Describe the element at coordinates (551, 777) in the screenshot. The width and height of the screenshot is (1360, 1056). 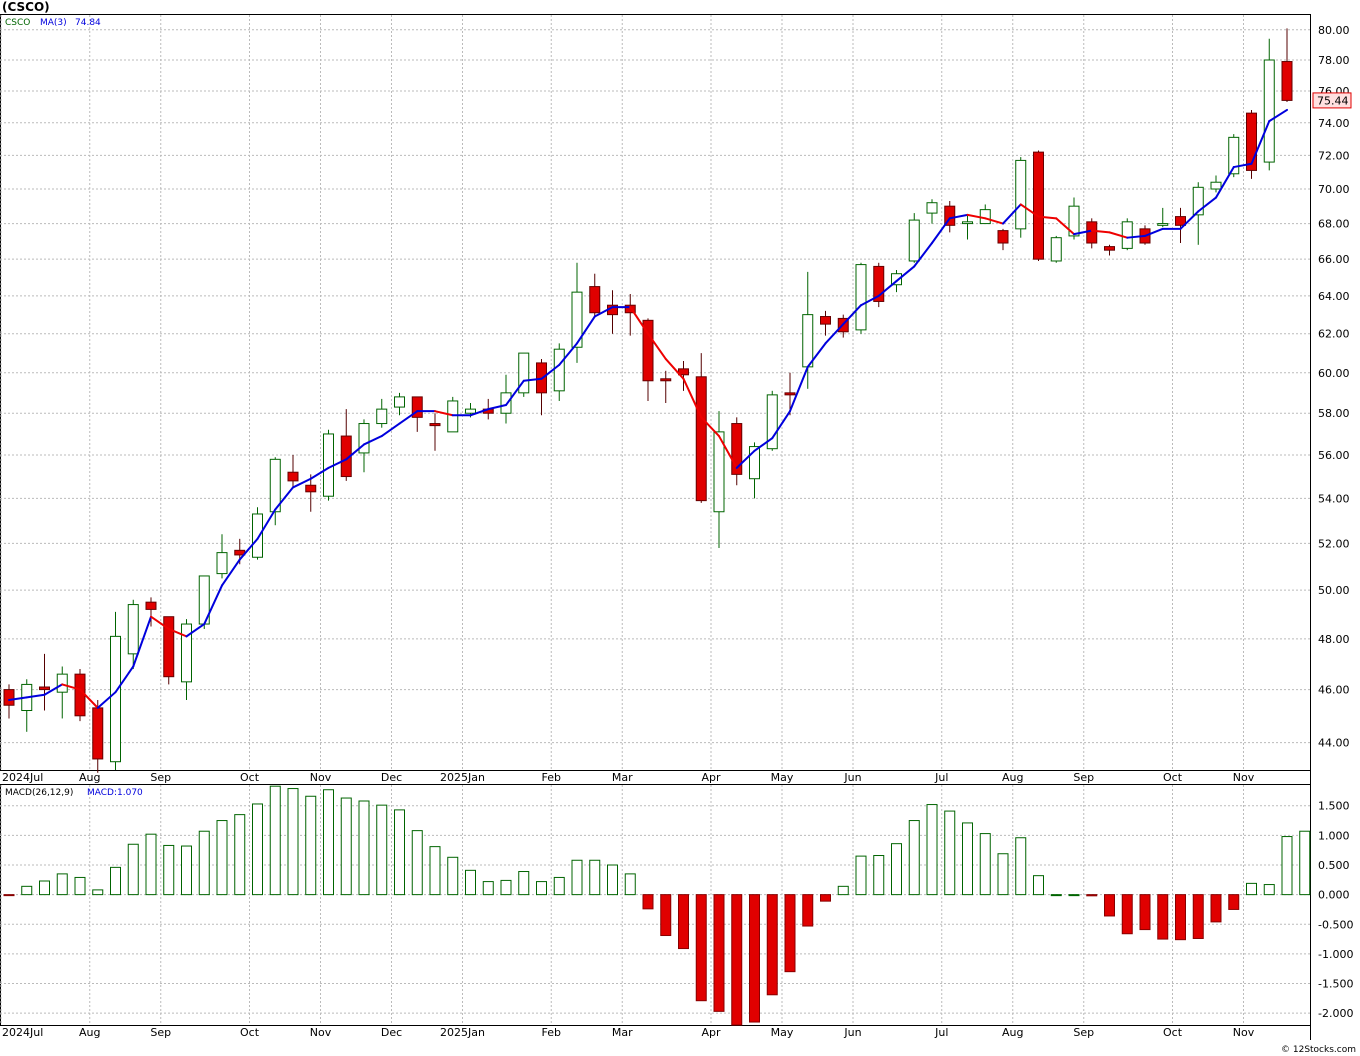
I see `price-x-tick-label: Feb` at that location.